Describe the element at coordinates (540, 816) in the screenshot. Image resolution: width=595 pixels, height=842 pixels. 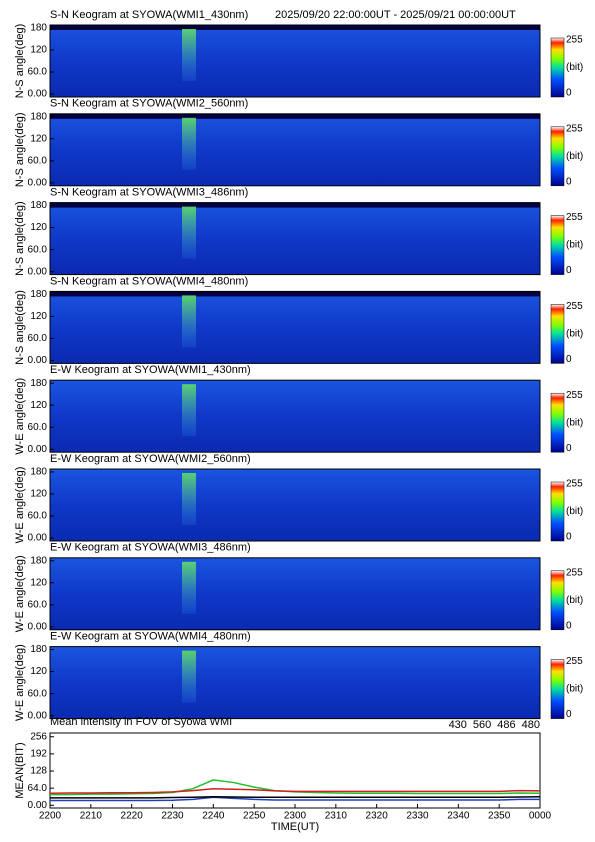
I see `x-tick-label: 0000` at that location.